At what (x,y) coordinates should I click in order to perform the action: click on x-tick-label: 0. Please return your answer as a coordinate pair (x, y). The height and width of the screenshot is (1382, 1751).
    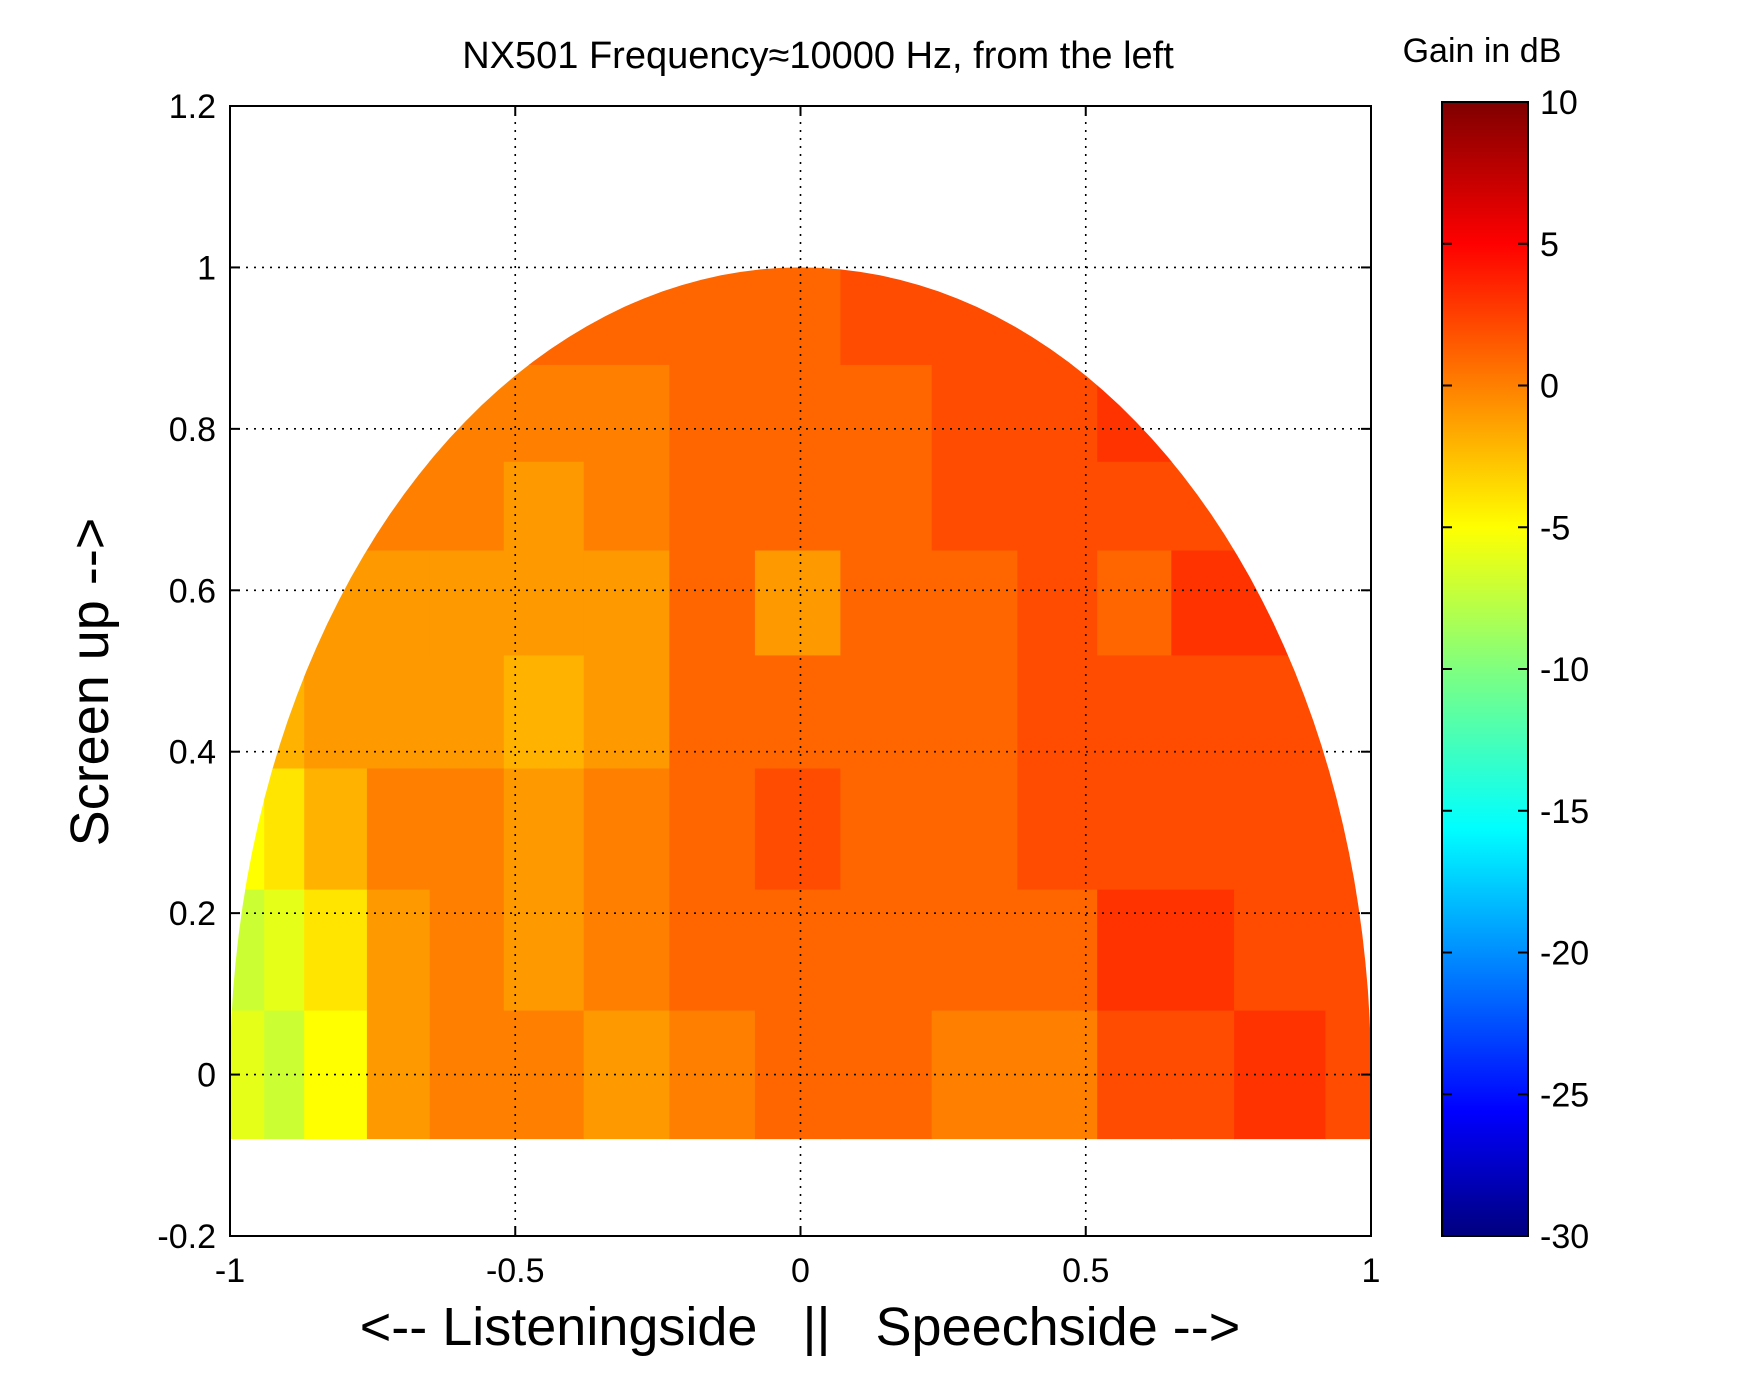
    Looking at the image, I should click on (800, 1271).